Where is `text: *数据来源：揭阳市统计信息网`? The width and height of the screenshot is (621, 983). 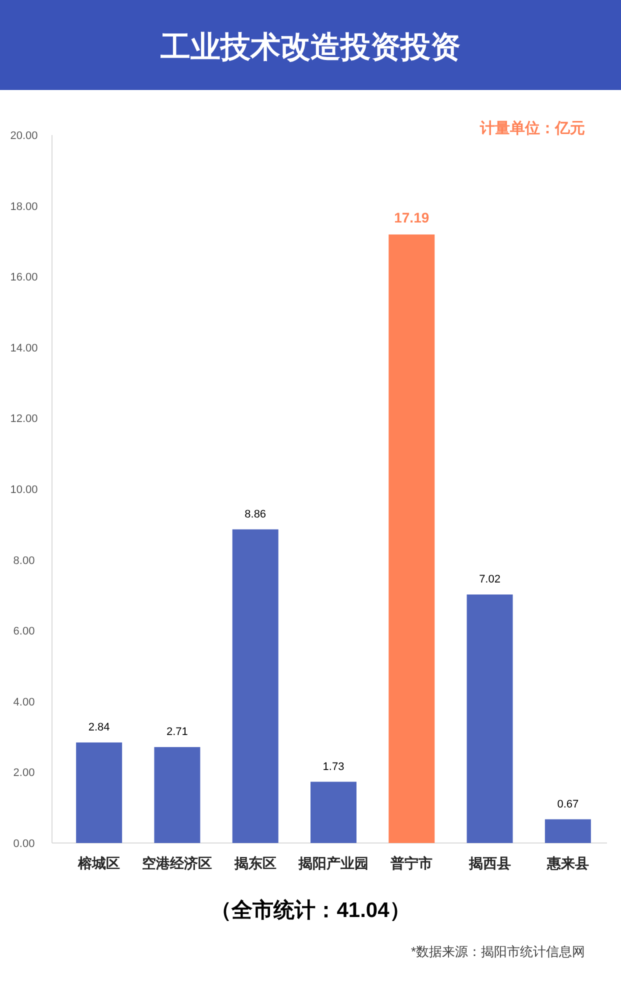 text: *数据来源：揭阳市统计信息网 is located at coordinates (497, 951).